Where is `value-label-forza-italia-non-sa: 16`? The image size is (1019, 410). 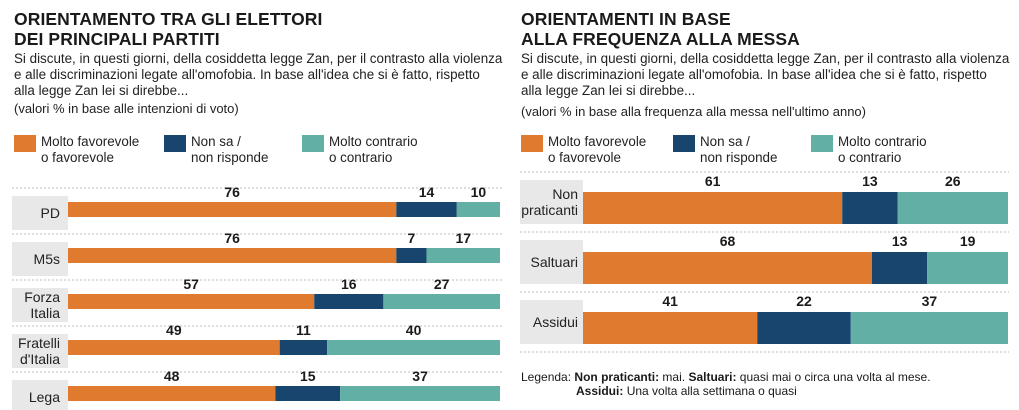 value-label-forza-italia-non-sa: 16 is located at coordinates (349, 284).